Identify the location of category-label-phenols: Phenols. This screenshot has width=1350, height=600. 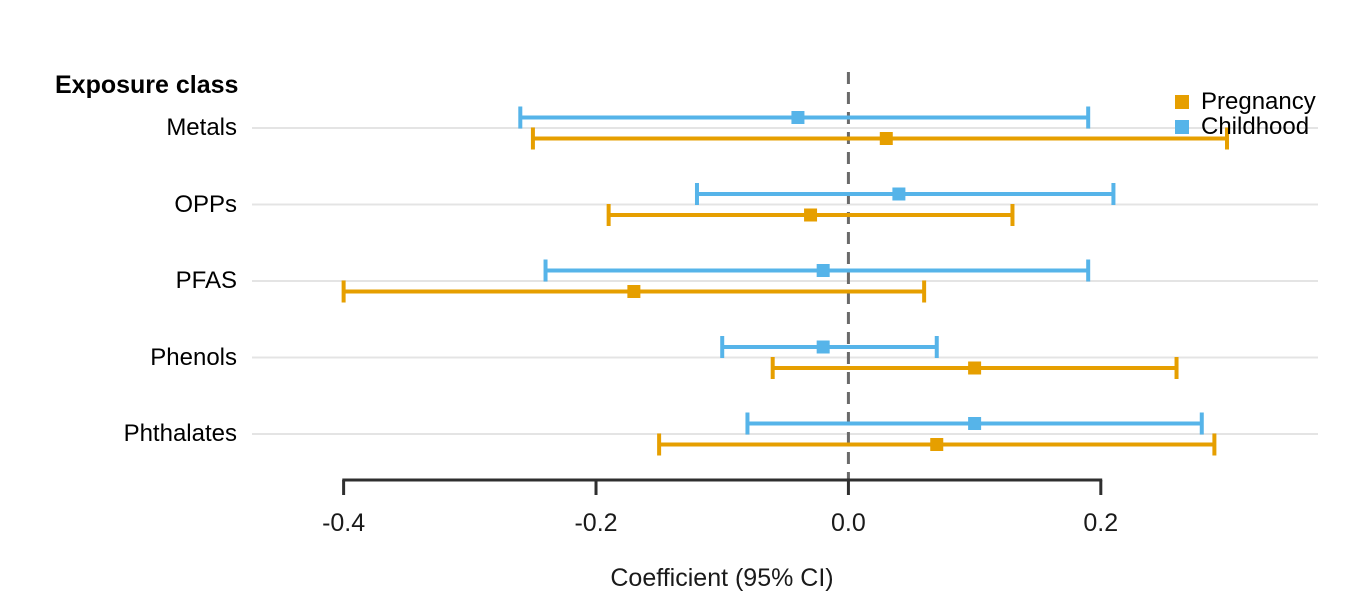
(193, 357).